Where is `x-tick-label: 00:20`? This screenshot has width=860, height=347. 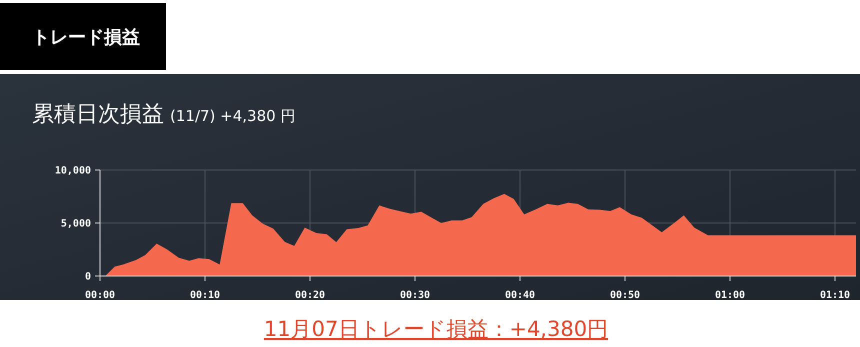 x-tick-label: 00:20 is located at coordinates (310, 295).